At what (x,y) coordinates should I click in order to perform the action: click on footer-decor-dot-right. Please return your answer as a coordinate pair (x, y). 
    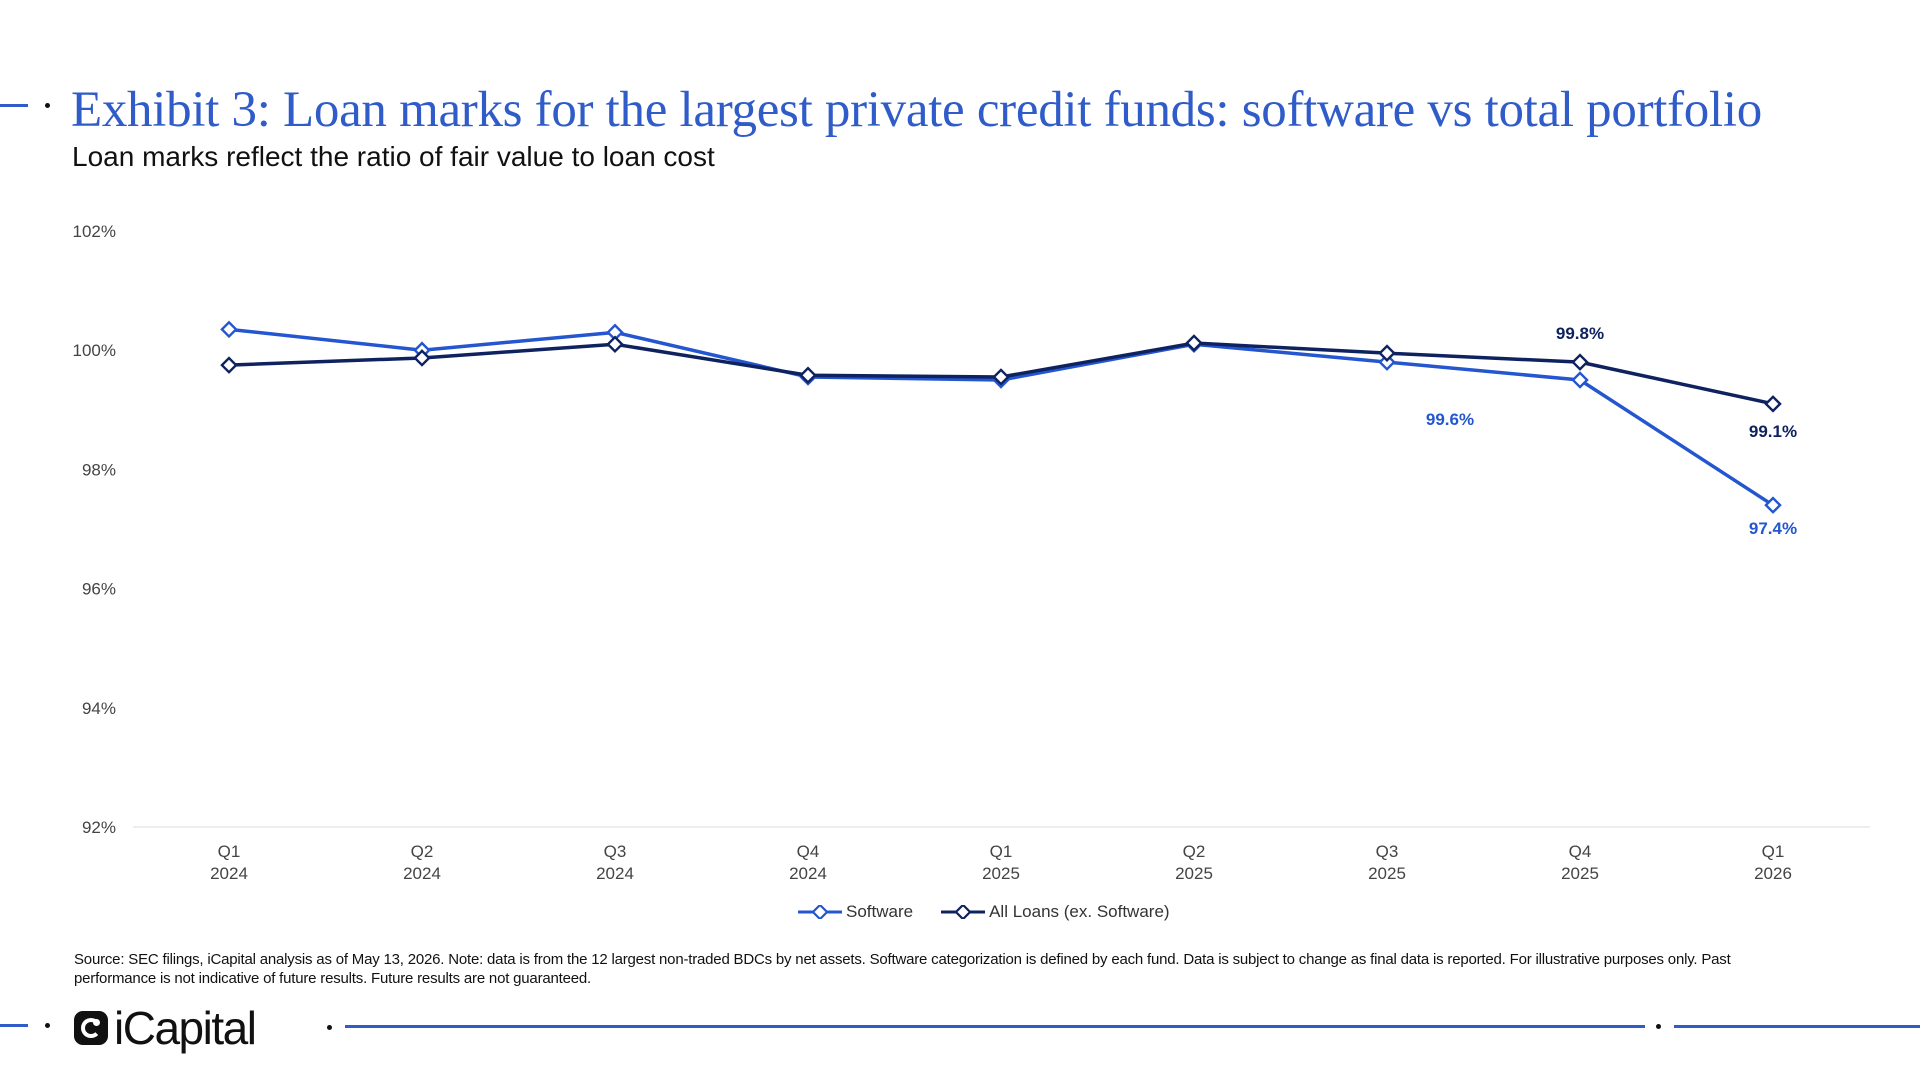
    Looking at the image, I should click on (1658, 1026).